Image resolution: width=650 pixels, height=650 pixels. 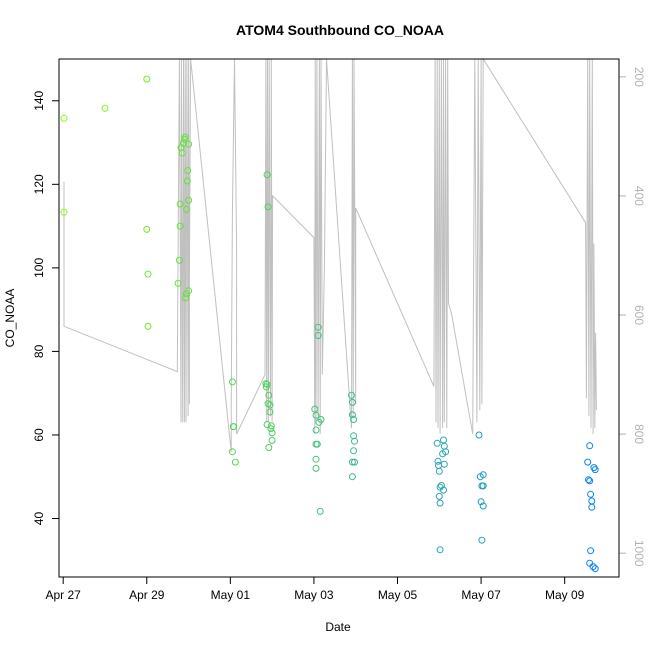 I want to click on y2-tick-label: 400, so click(x=639, y=196).